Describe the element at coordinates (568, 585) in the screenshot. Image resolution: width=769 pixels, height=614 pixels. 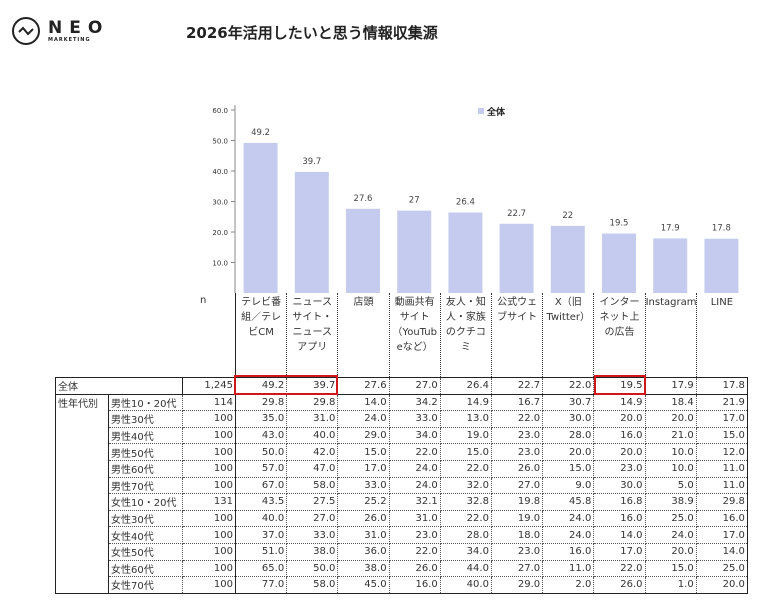
I see `value-cell: 2.0` at that location.